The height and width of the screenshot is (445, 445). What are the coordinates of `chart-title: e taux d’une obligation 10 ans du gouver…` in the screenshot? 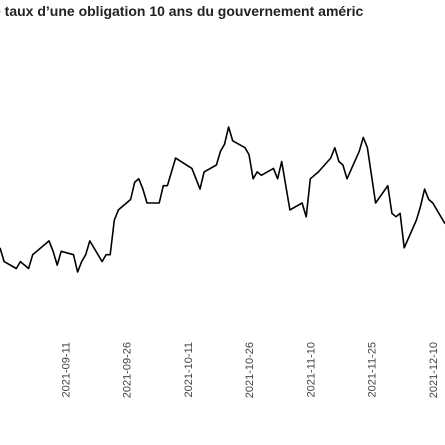 It's located at (182, 11).